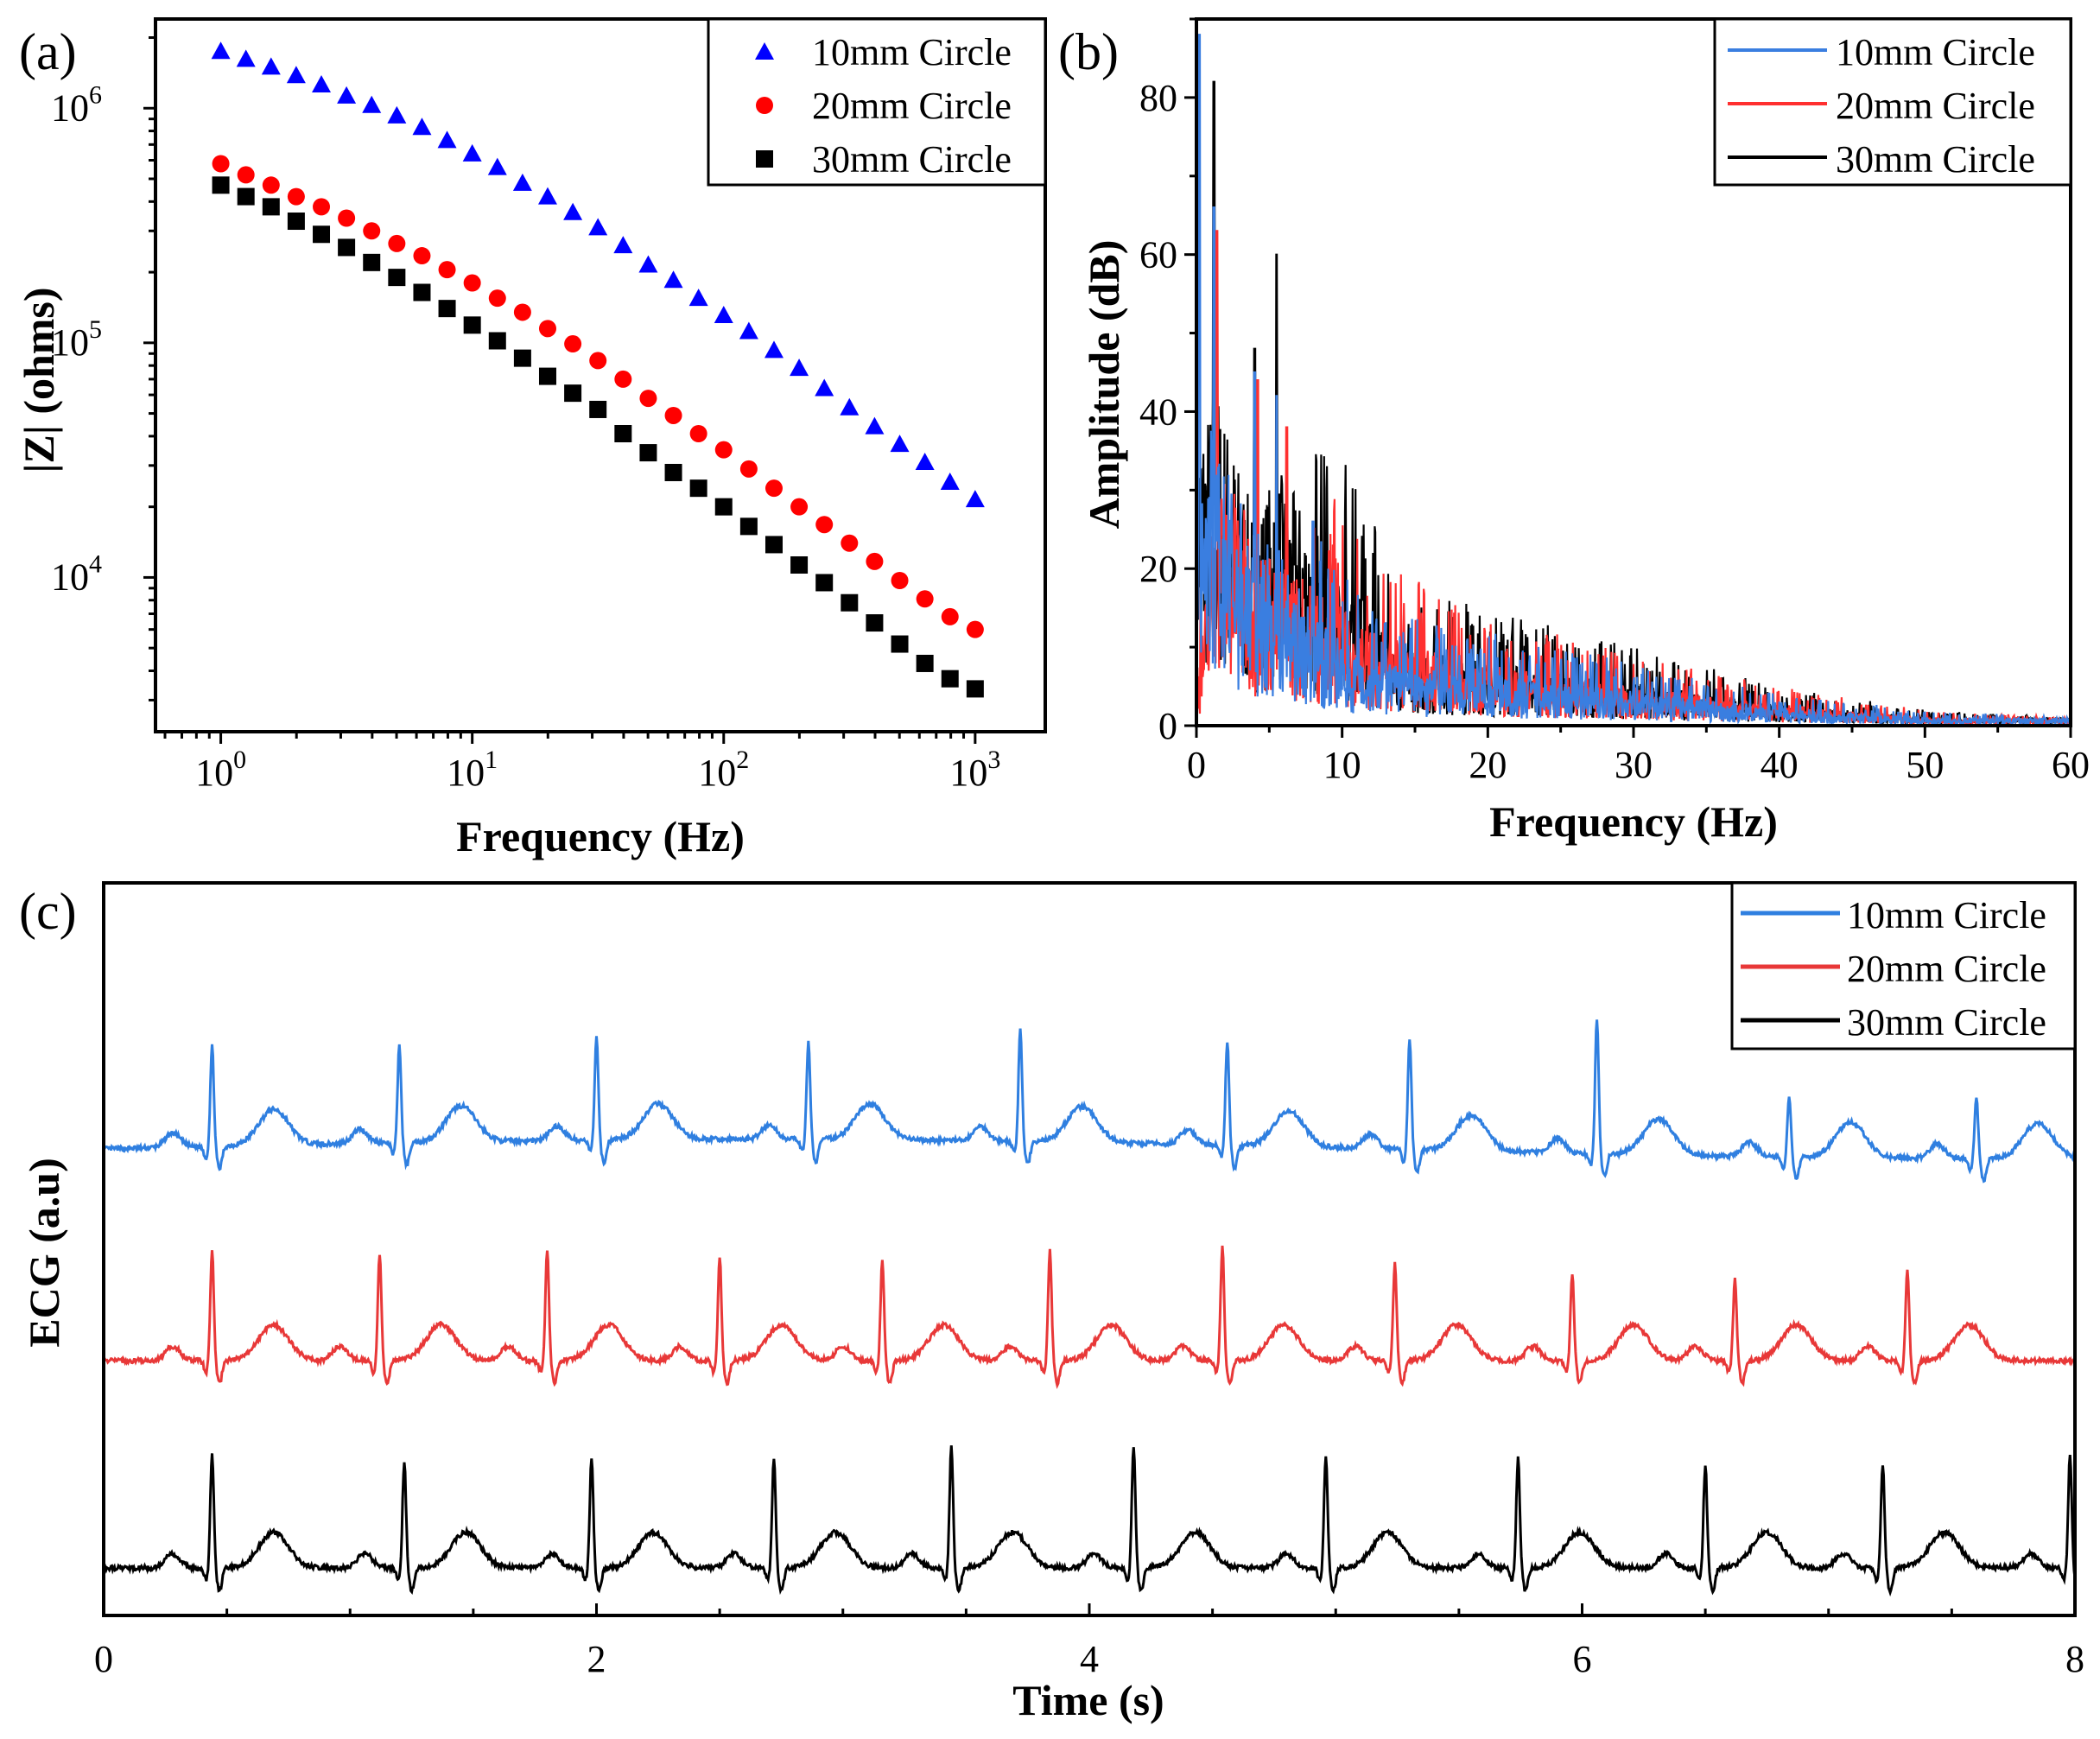 The width and height of the screenshot is (2100, 1739). I want to click on y-tick-label: 60, so click(1158, 255).